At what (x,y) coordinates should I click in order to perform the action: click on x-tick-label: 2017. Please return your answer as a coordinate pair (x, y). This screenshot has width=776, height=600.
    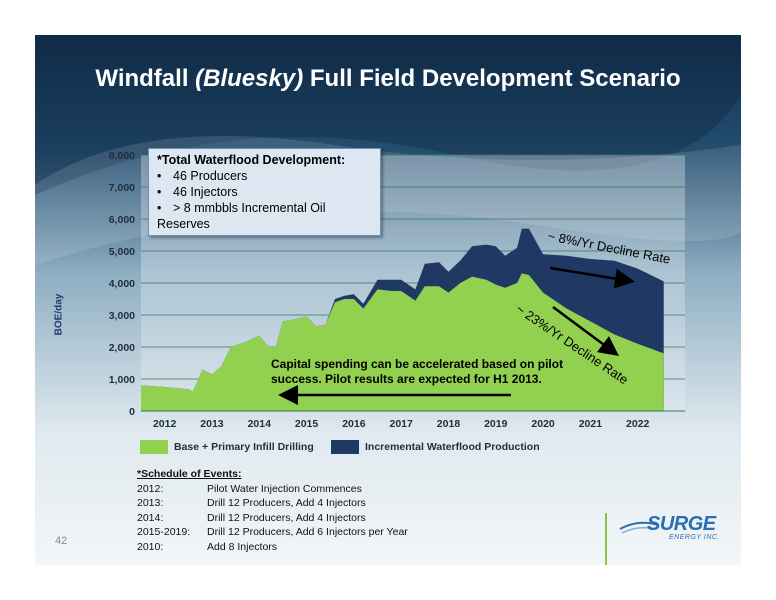
    Looking at the image, I should click on (401, 424).